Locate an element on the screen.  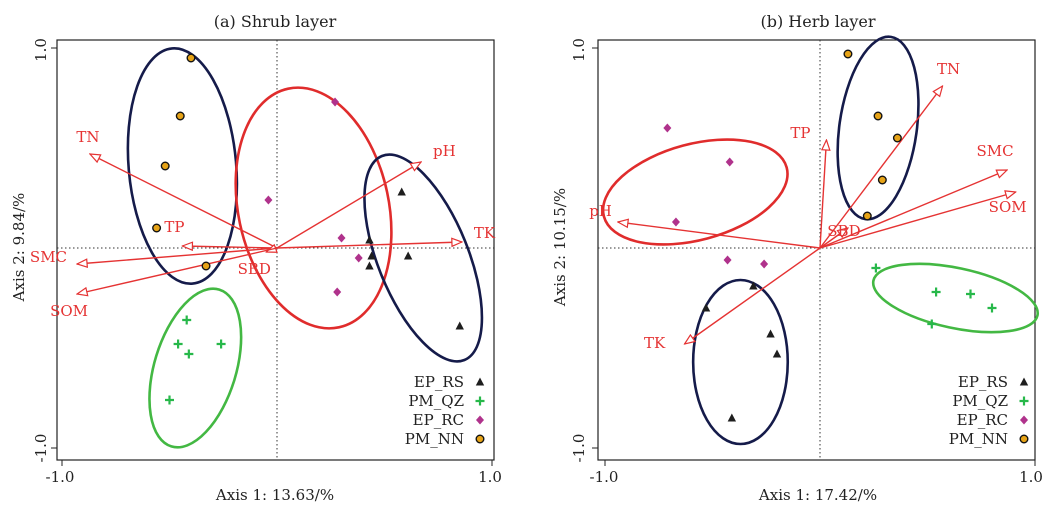
panel-b-legend-label-pm-nn: PM_NN is located at coordinates (978, 439).